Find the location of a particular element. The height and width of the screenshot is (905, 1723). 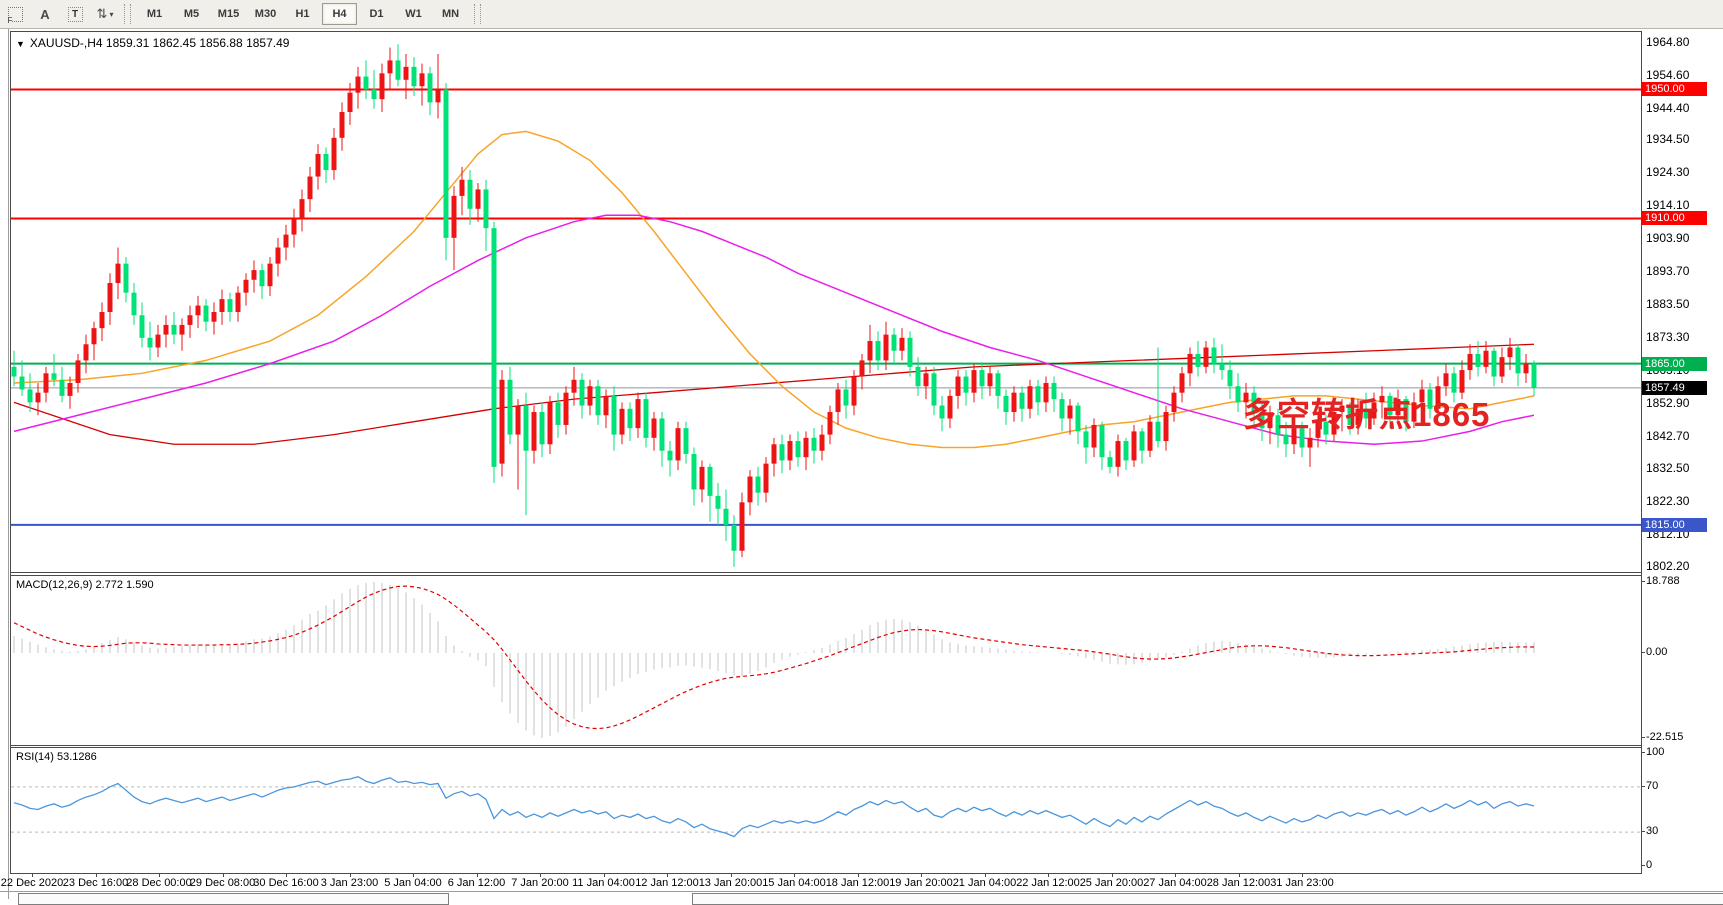

grid-icon: F is located at coordinates (15, 15).